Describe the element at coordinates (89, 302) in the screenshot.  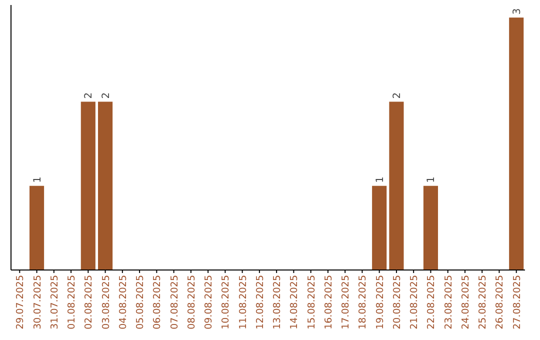
I see `x-tick-label: 02.08.2025` at that location.